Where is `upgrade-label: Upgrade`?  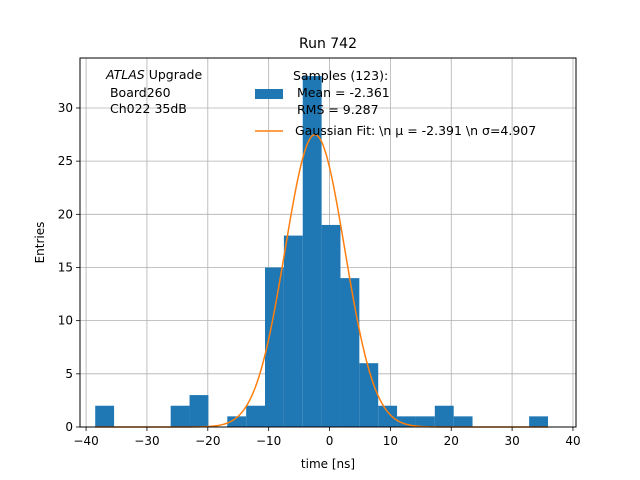
upgrade-label: Upgrade is located at coordinates (174, 74).